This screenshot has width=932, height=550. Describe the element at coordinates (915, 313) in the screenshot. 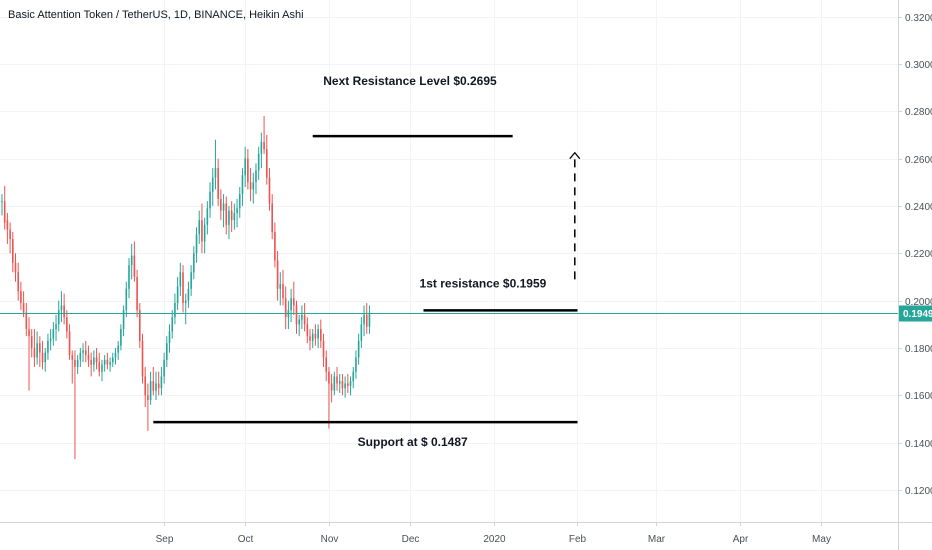

I see `last-price-tag-bg` at that location.